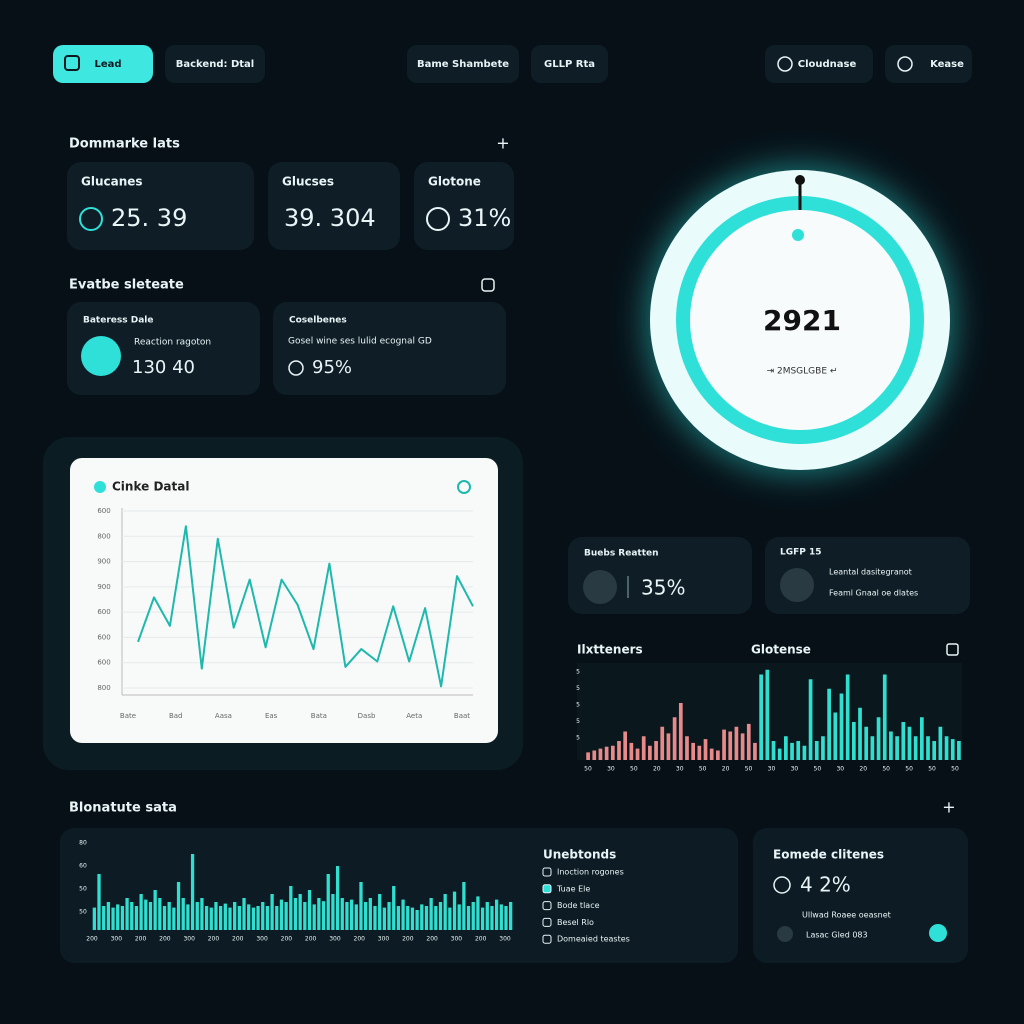 This screenshot has width=1024, height=1024. Describe the element at coordinates (802, 372) in the screenshot. I see `gauge-caption: ⇥ 2MSGLGBE ↵` at that location.